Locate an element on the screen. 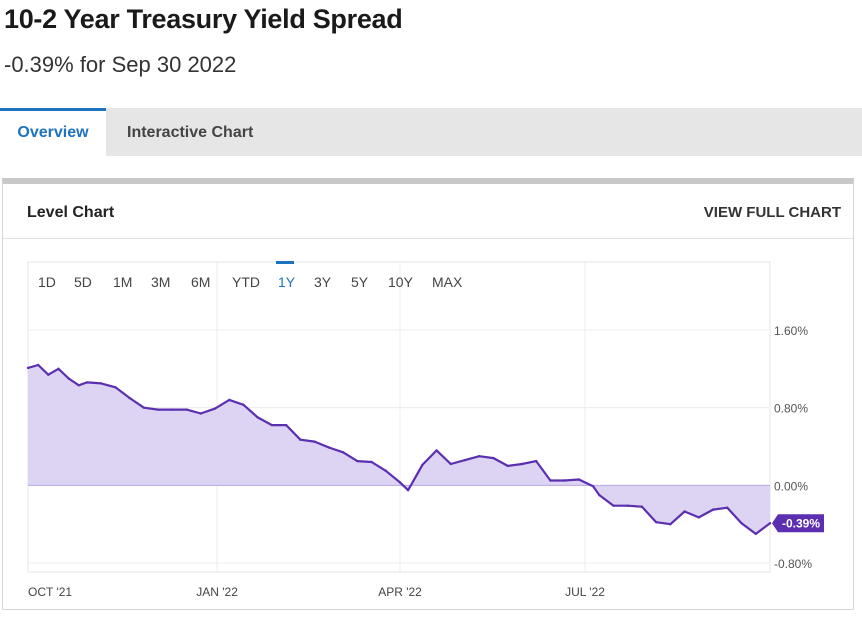 Image resolution: width=862 pixels, height=639 pixels. range-button-5y: 5Y is located at coordinates (360, 282).